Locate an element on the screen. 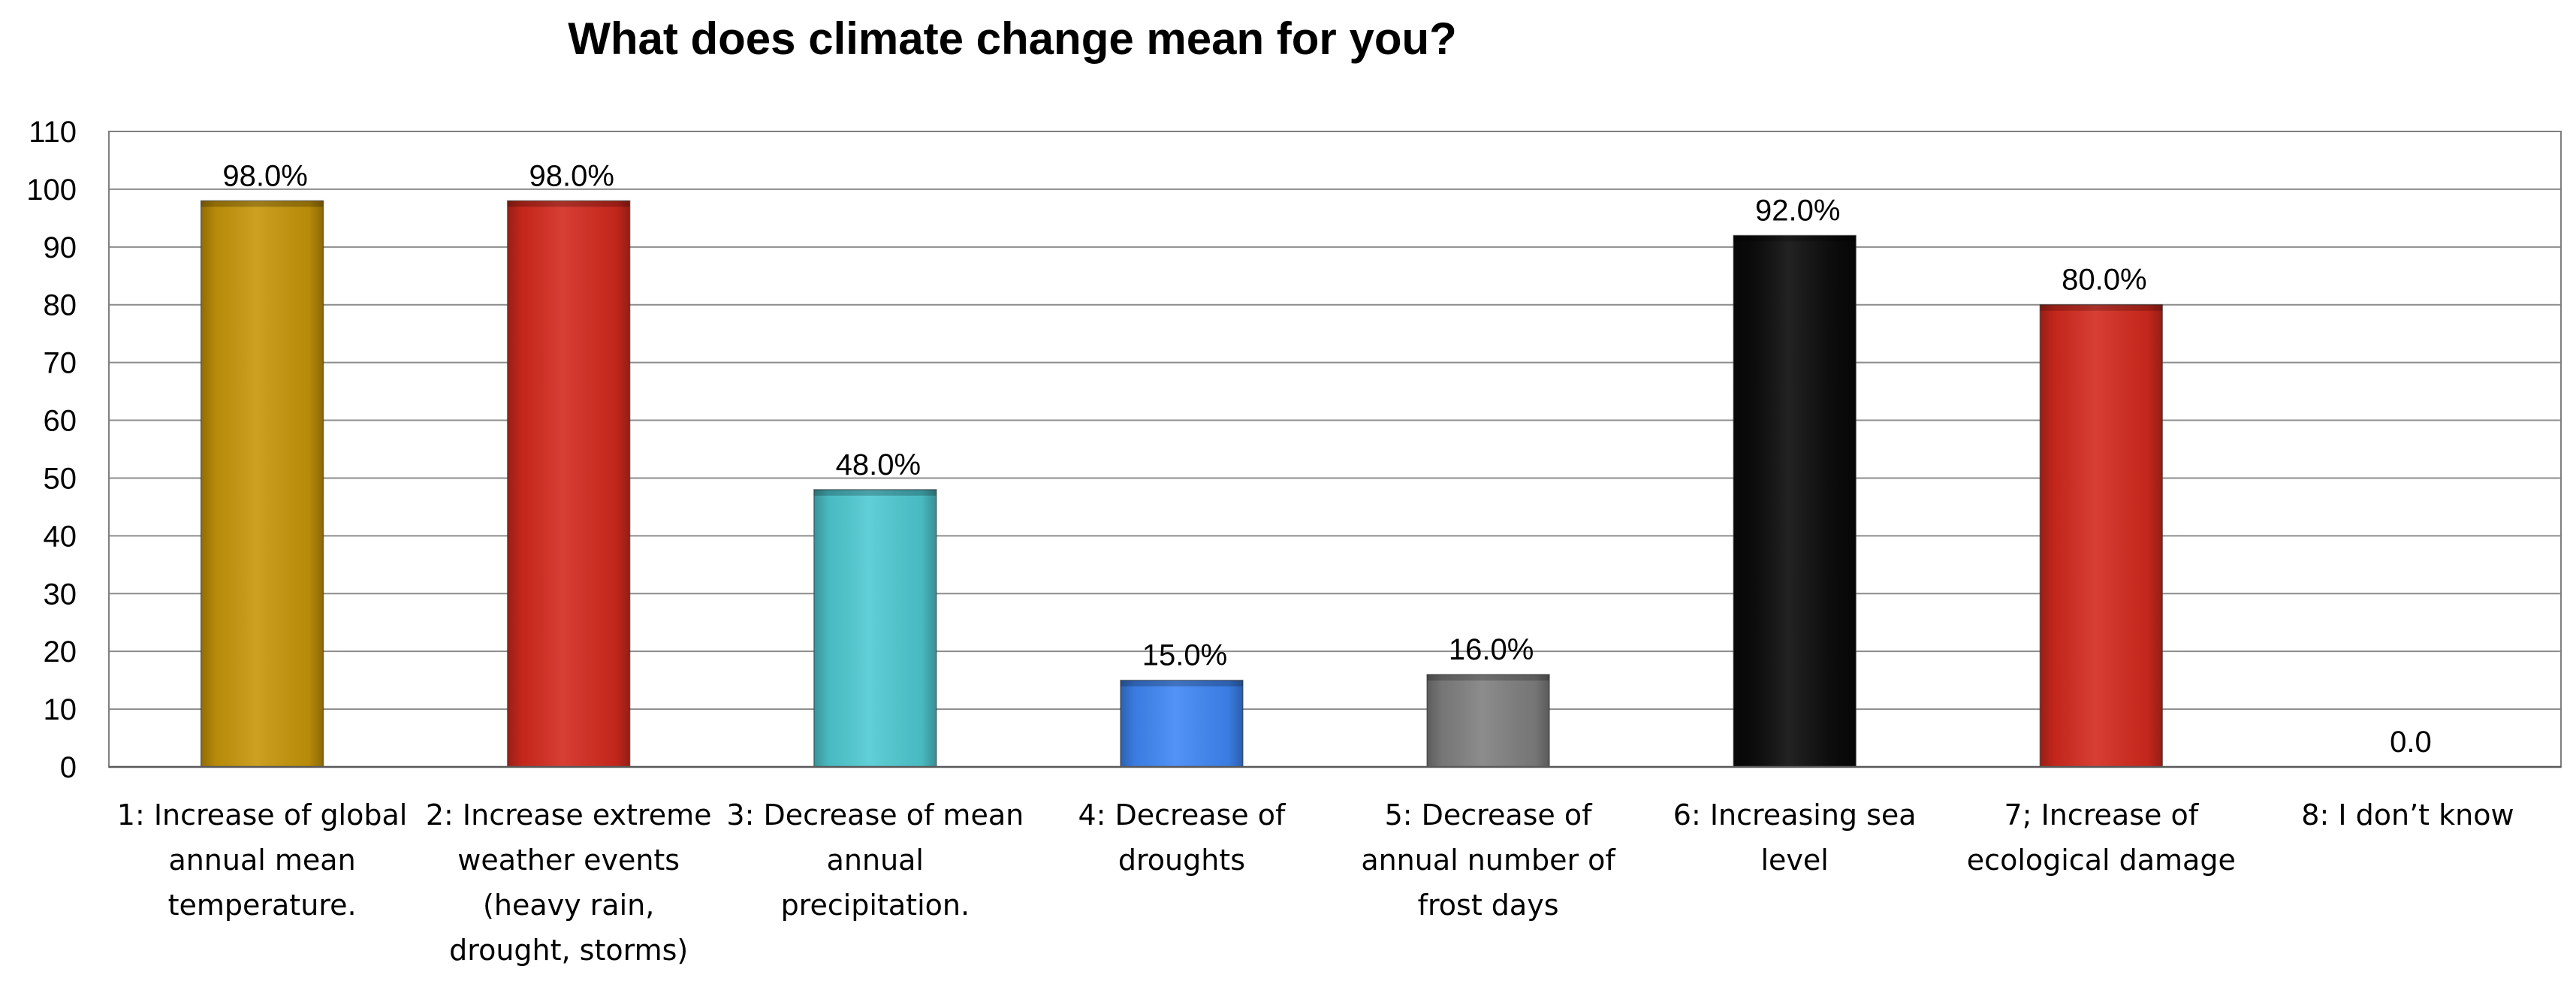 The image size is (2576, 984). x-tick-label-line: 8: I don’t know is located at coordinates (2407, 815).